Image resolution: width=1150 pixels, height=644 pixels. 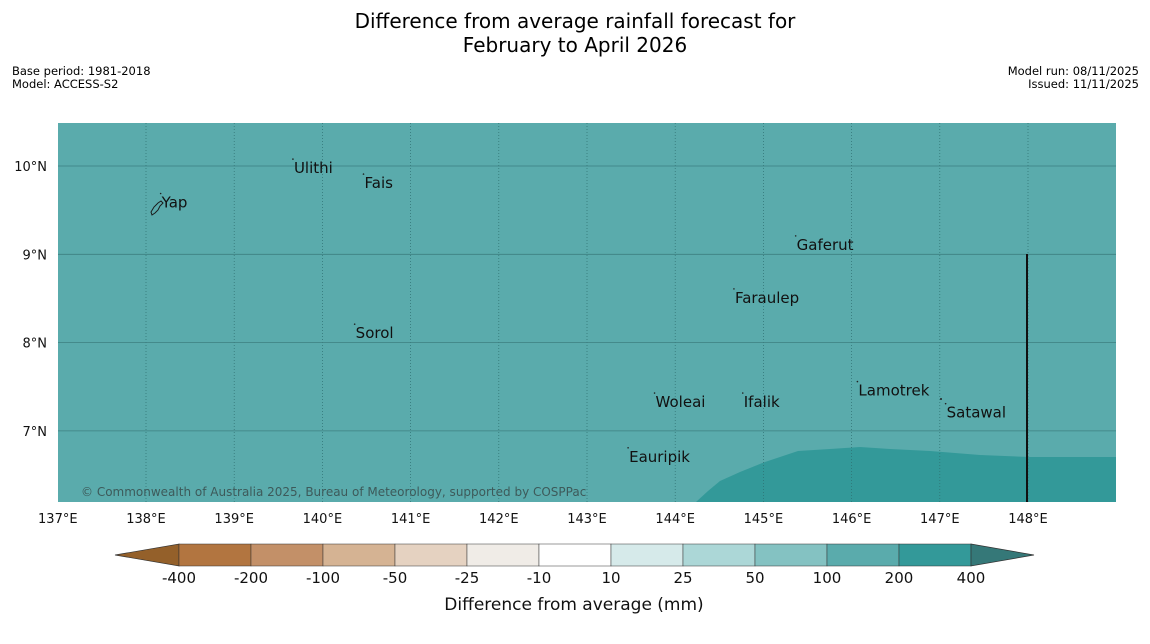 What do you see at coordinates (767, 298) in the screenshot?
I see `place-label-faraulep: Faraulep` at bounding box center [767, 298].